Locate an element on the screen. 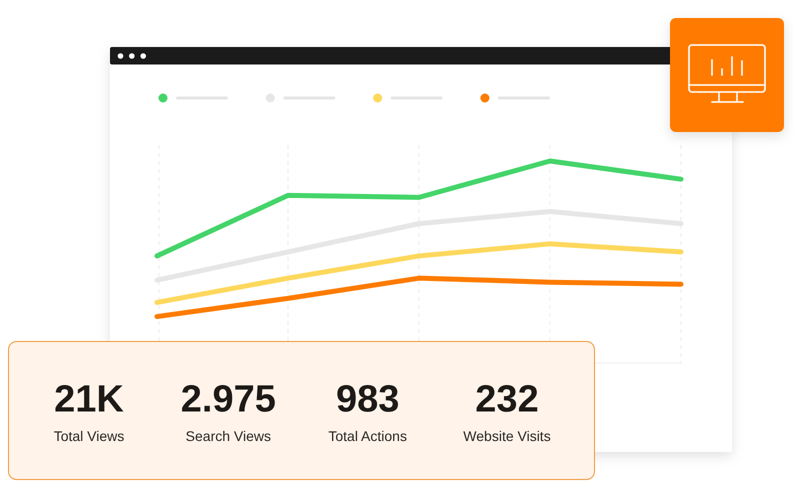 Image resolution: width=807 pixels, height=489 pixels. text: 232 is located at coordinates (507, 399).